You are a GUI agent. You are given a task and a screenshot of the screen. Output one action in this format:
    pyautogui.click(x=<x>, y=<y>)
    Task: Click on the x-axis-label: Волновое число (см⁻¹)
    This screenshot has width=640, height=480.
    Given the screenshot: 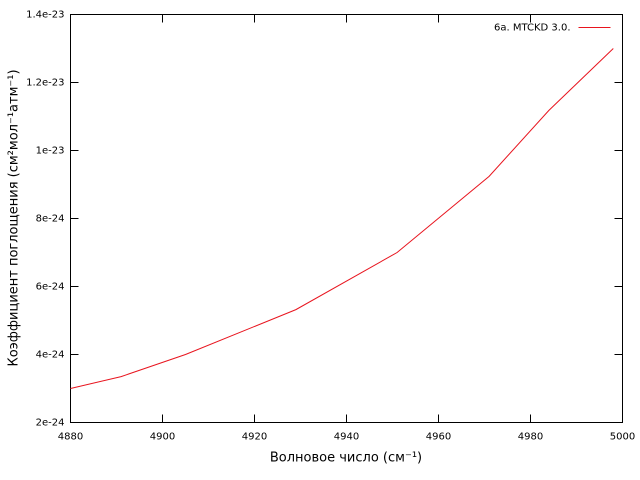 What is the action you would take?
    pyautogui.click(x=346, y=458)
    